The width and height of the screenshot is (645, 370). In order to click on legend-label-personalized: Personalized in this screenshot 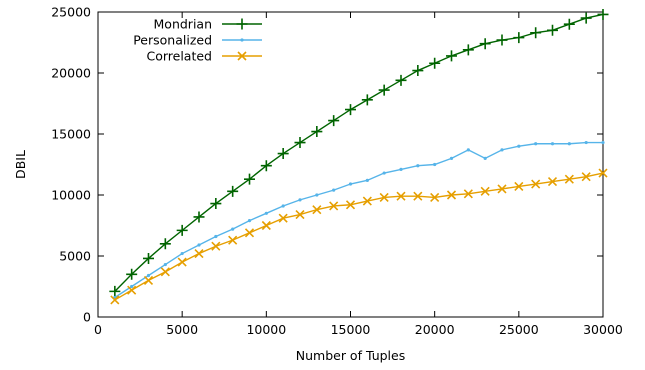, I will do `click(172, 40)`.